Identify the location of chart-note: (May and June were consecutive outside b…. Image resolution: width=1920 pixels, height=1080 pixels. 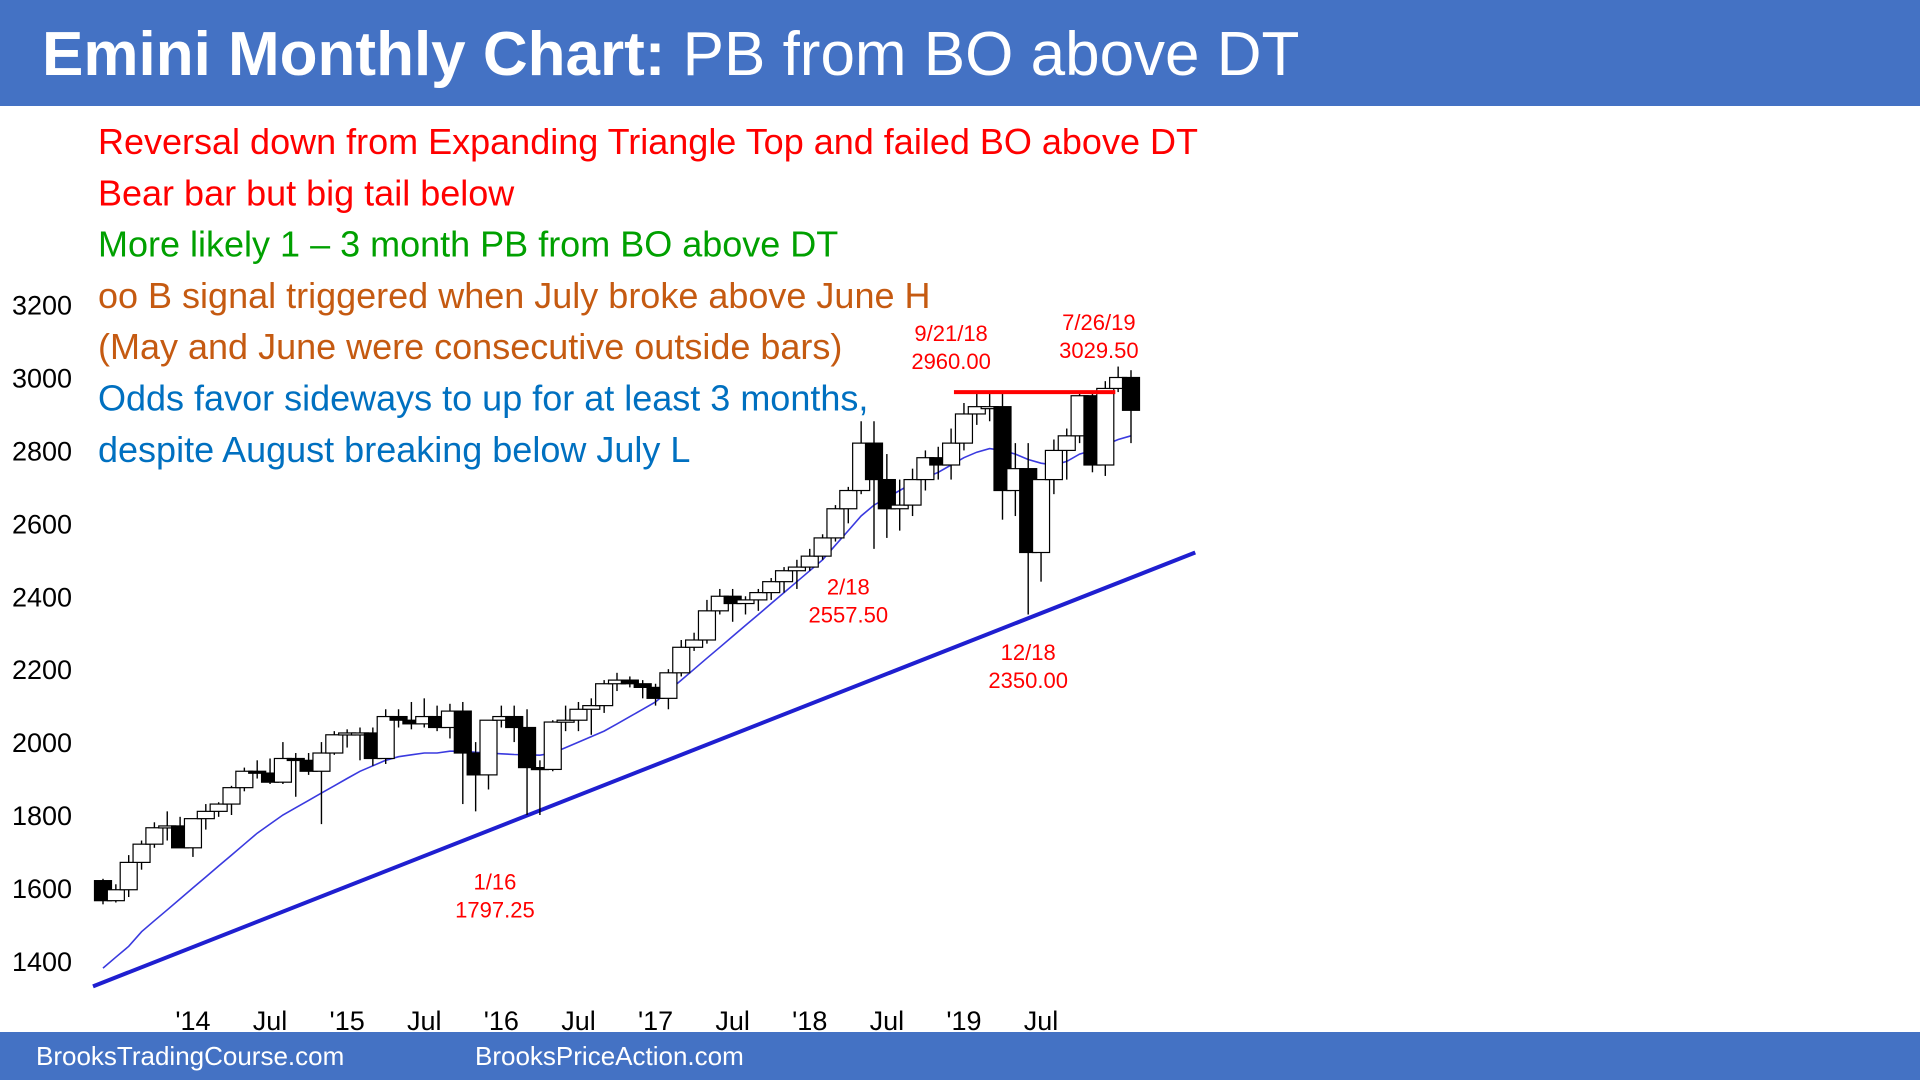
(470, 346).